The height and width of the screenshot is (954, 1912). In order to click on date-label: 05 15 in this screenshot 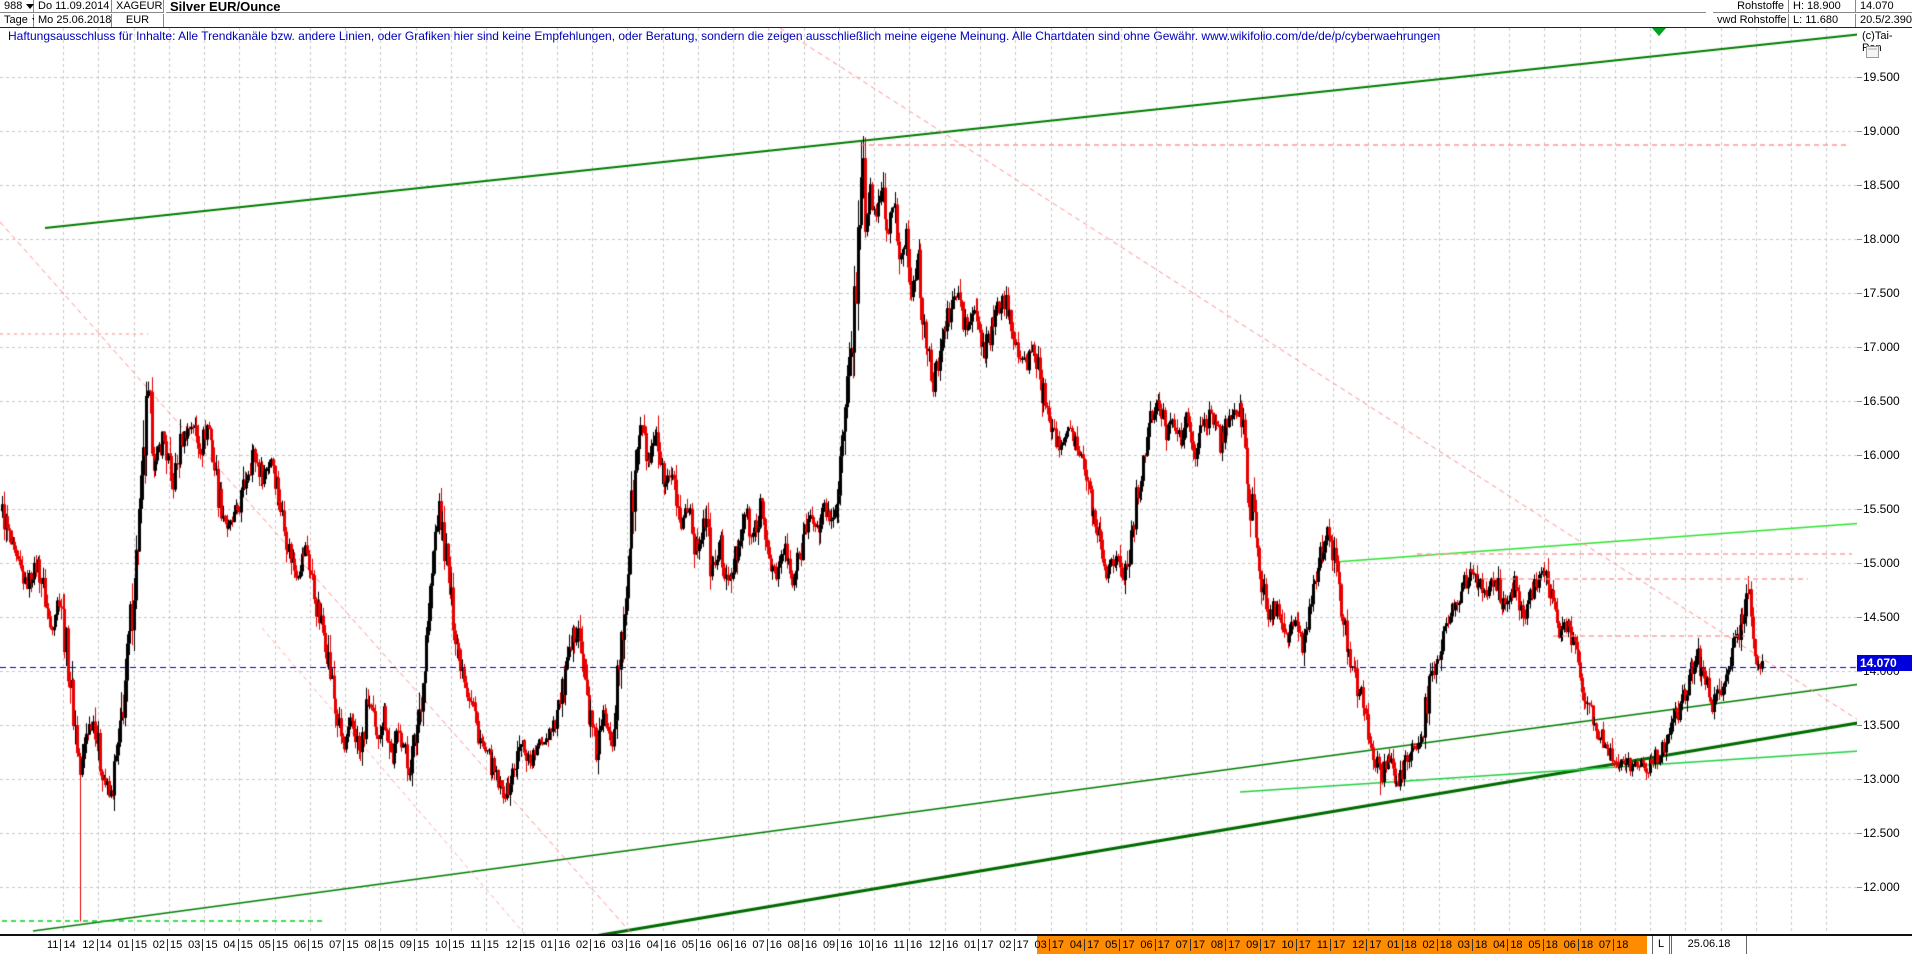, I will do `click(274, 945)`.